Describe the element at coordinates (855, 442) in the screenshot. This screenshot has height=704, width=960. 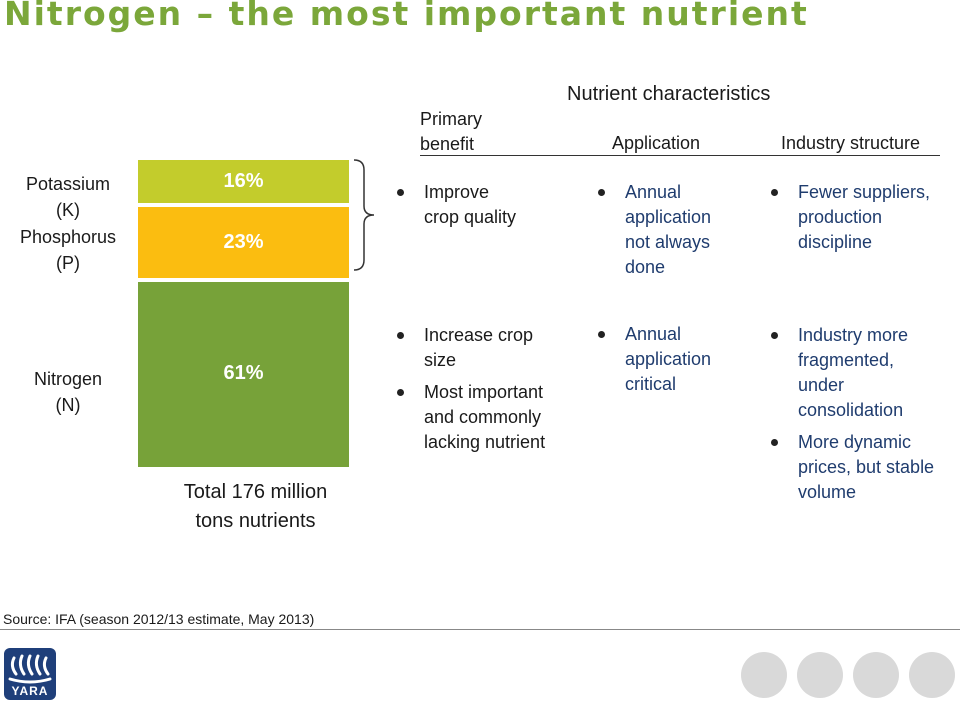
I see `n-industry-line: More dynamic` at that location.